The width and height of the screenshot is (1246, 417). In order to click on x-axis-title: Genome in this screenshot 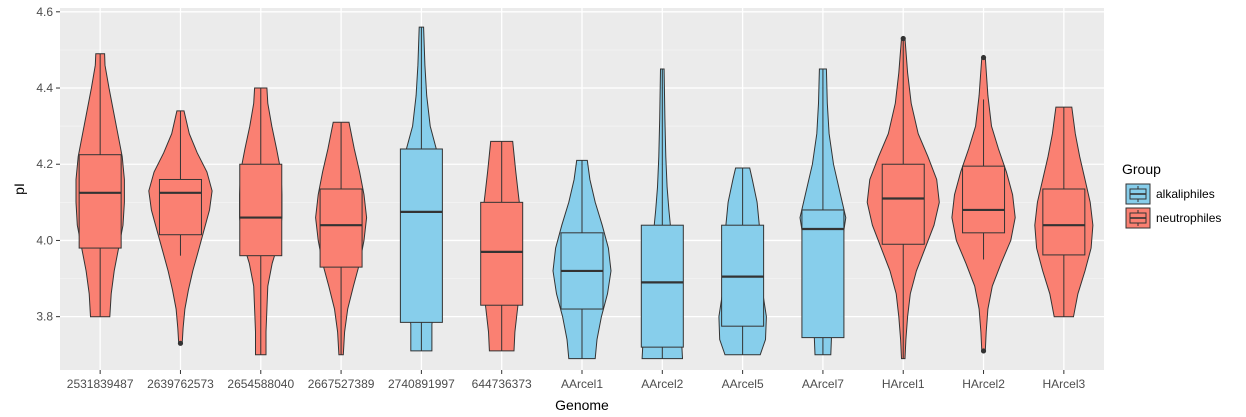, I will do `click(582, 405)`.